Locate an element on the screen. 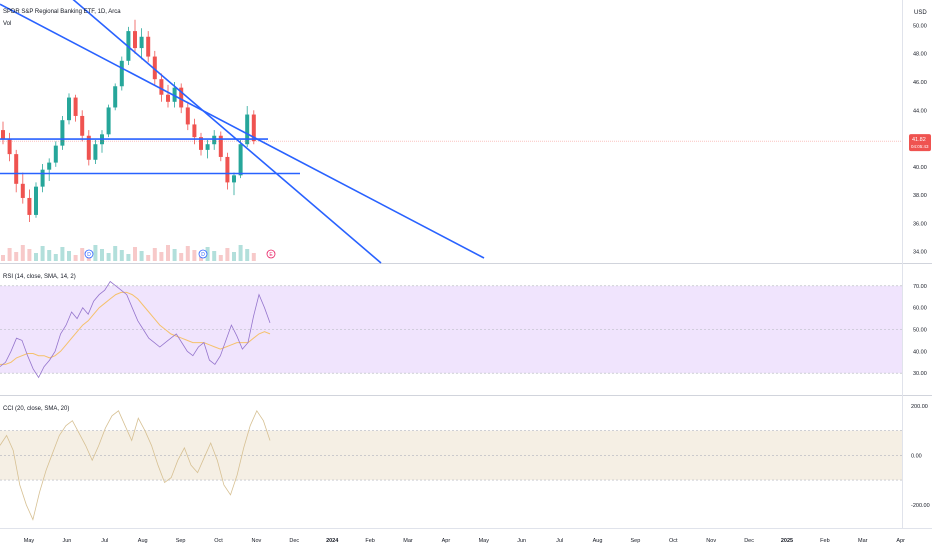 This screenshot has height=555, width=932. rsi-legend: RSI (14, close, SMA, 14, 2) is located at coordinates (41, 277).